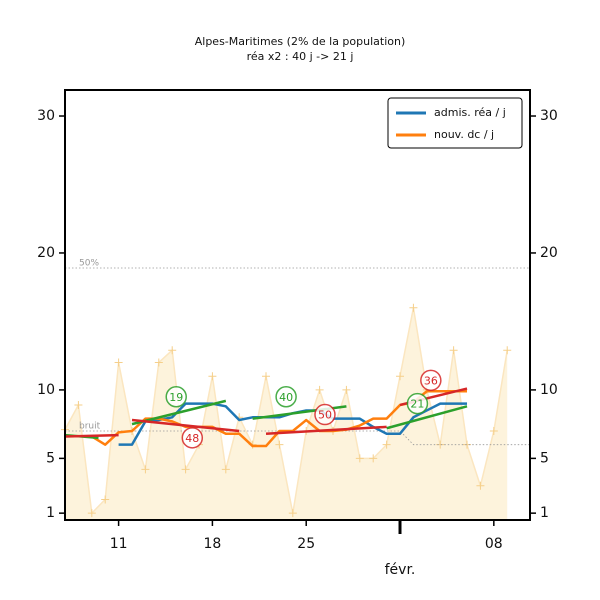 The width and height of the screenshot is (600, 600). Describe the element at coordinates (544, 513) in the screenshot. I see `y2-tick-label: 1` at that location.